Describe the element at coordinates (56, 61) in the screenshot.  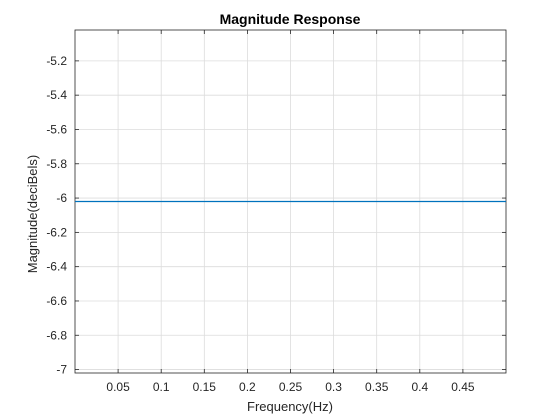
I see `y-tick-label: -5.2` at that location.